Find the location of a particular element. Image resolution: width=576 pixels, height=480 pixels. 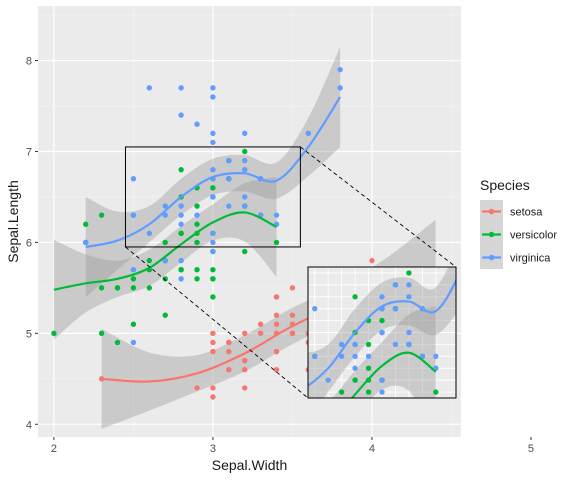

zoom-connector-bottom is located at coordinates (217, 322).